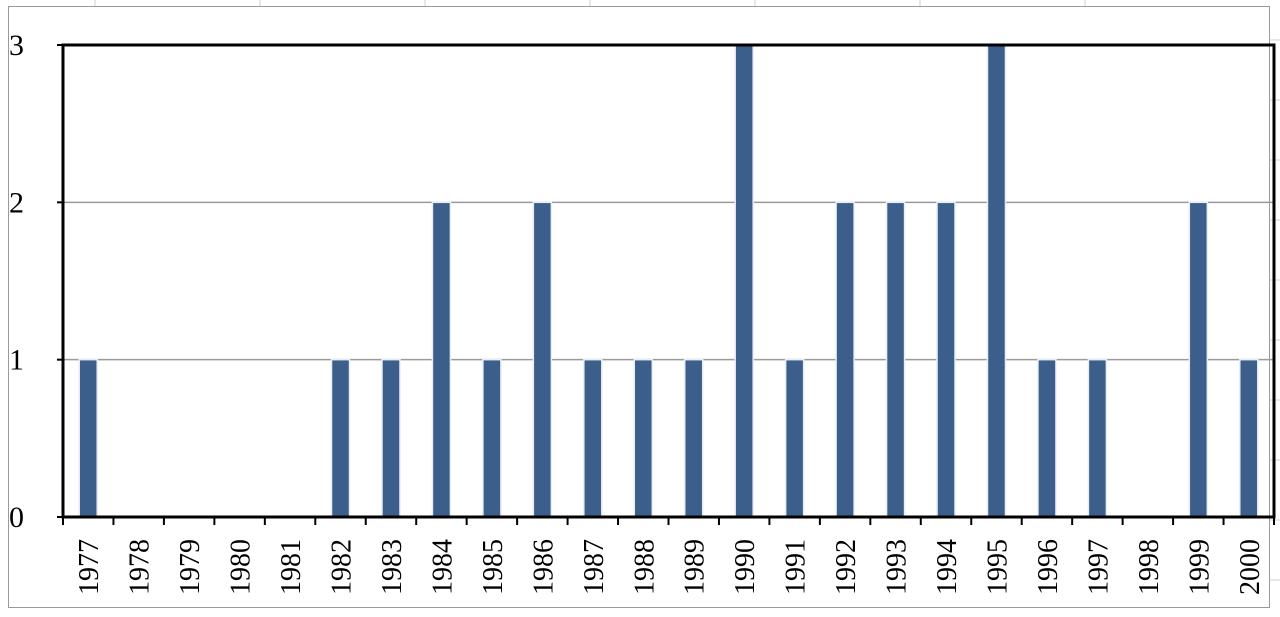  What do you see at coordinates (88, 438) in the screenshot?
I see `bar-1977` at bounding box center [88, 438].